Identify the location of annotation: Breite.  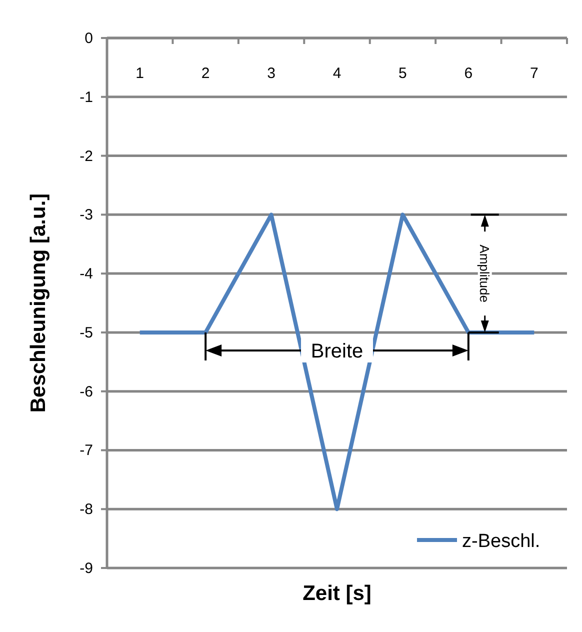
(337, 351).